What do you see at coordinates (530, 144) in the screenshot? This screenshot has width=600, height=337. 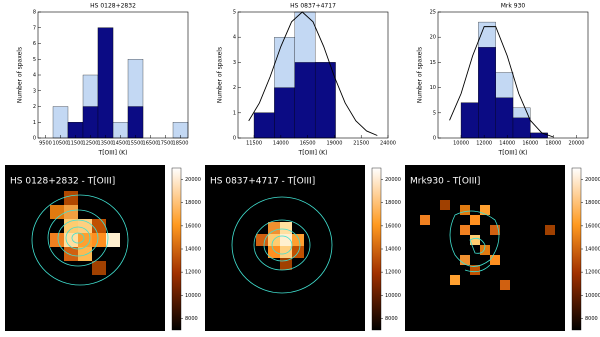 I see `x-tick-label: 16000` at bounding box center [530, 144].